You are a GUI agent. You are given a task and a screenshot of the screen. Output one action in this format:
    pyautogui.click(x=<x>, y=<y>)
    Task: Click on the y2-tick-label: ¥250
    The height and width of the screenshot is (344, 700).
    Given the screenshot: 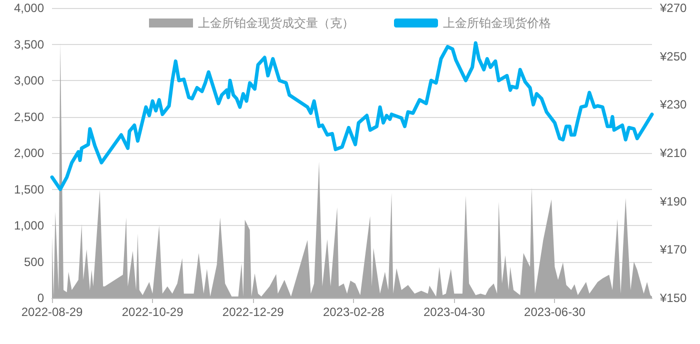 What is the action you would take?
    pyautogui.click(x=673, y=56)
    